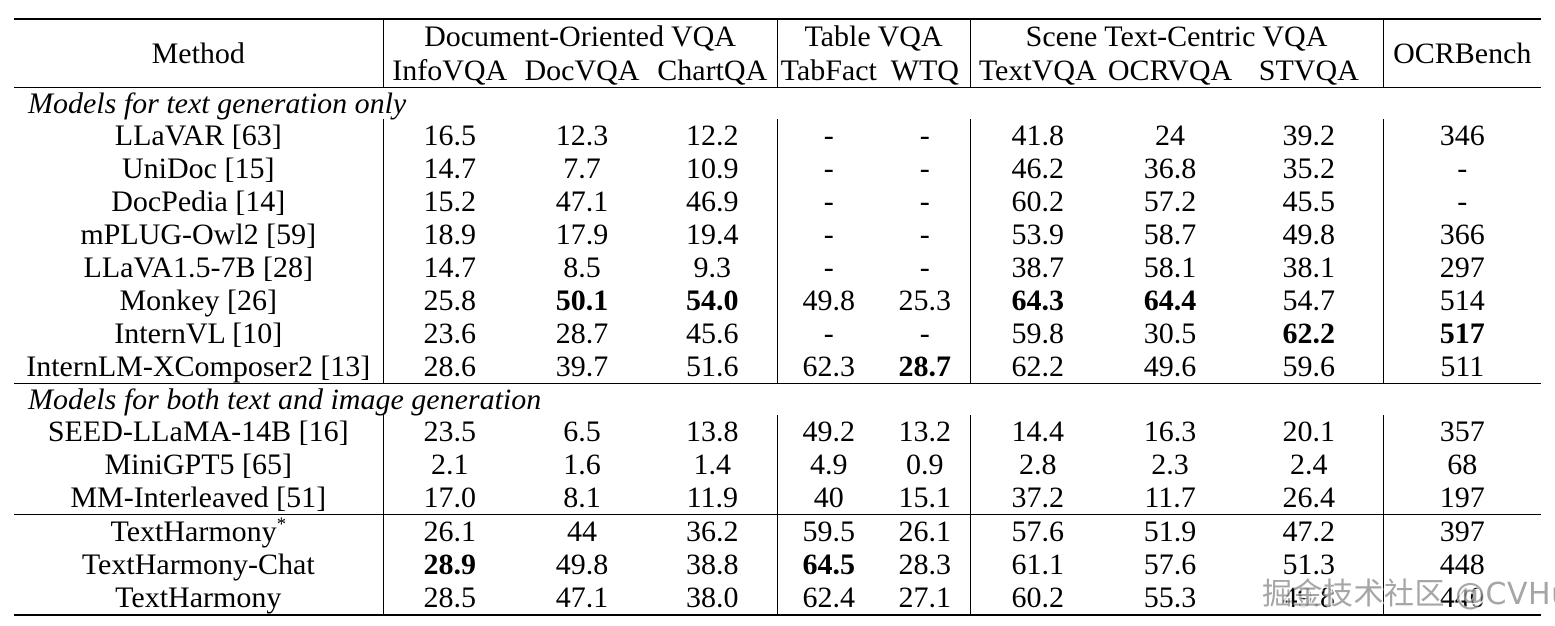 The width and height of the screenshot is (1555, 626). I want to click on method-asterisk: *, so click(281, 524).